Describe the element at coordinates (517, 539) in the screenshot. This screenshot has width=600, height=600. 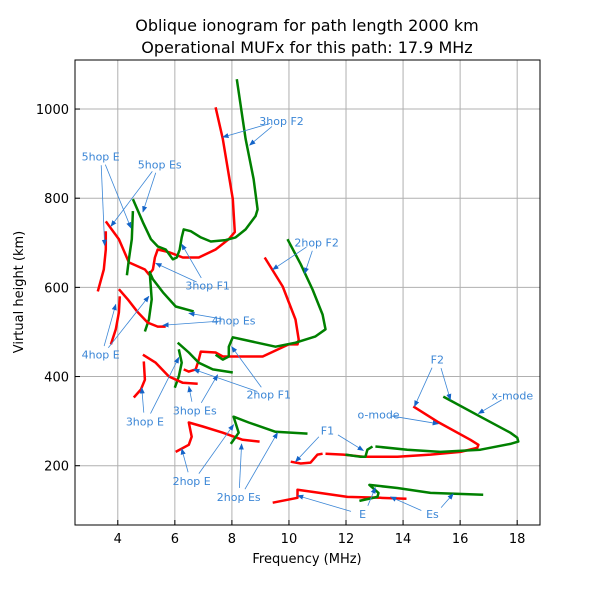
I see `x-tick-label: 18` at that location.